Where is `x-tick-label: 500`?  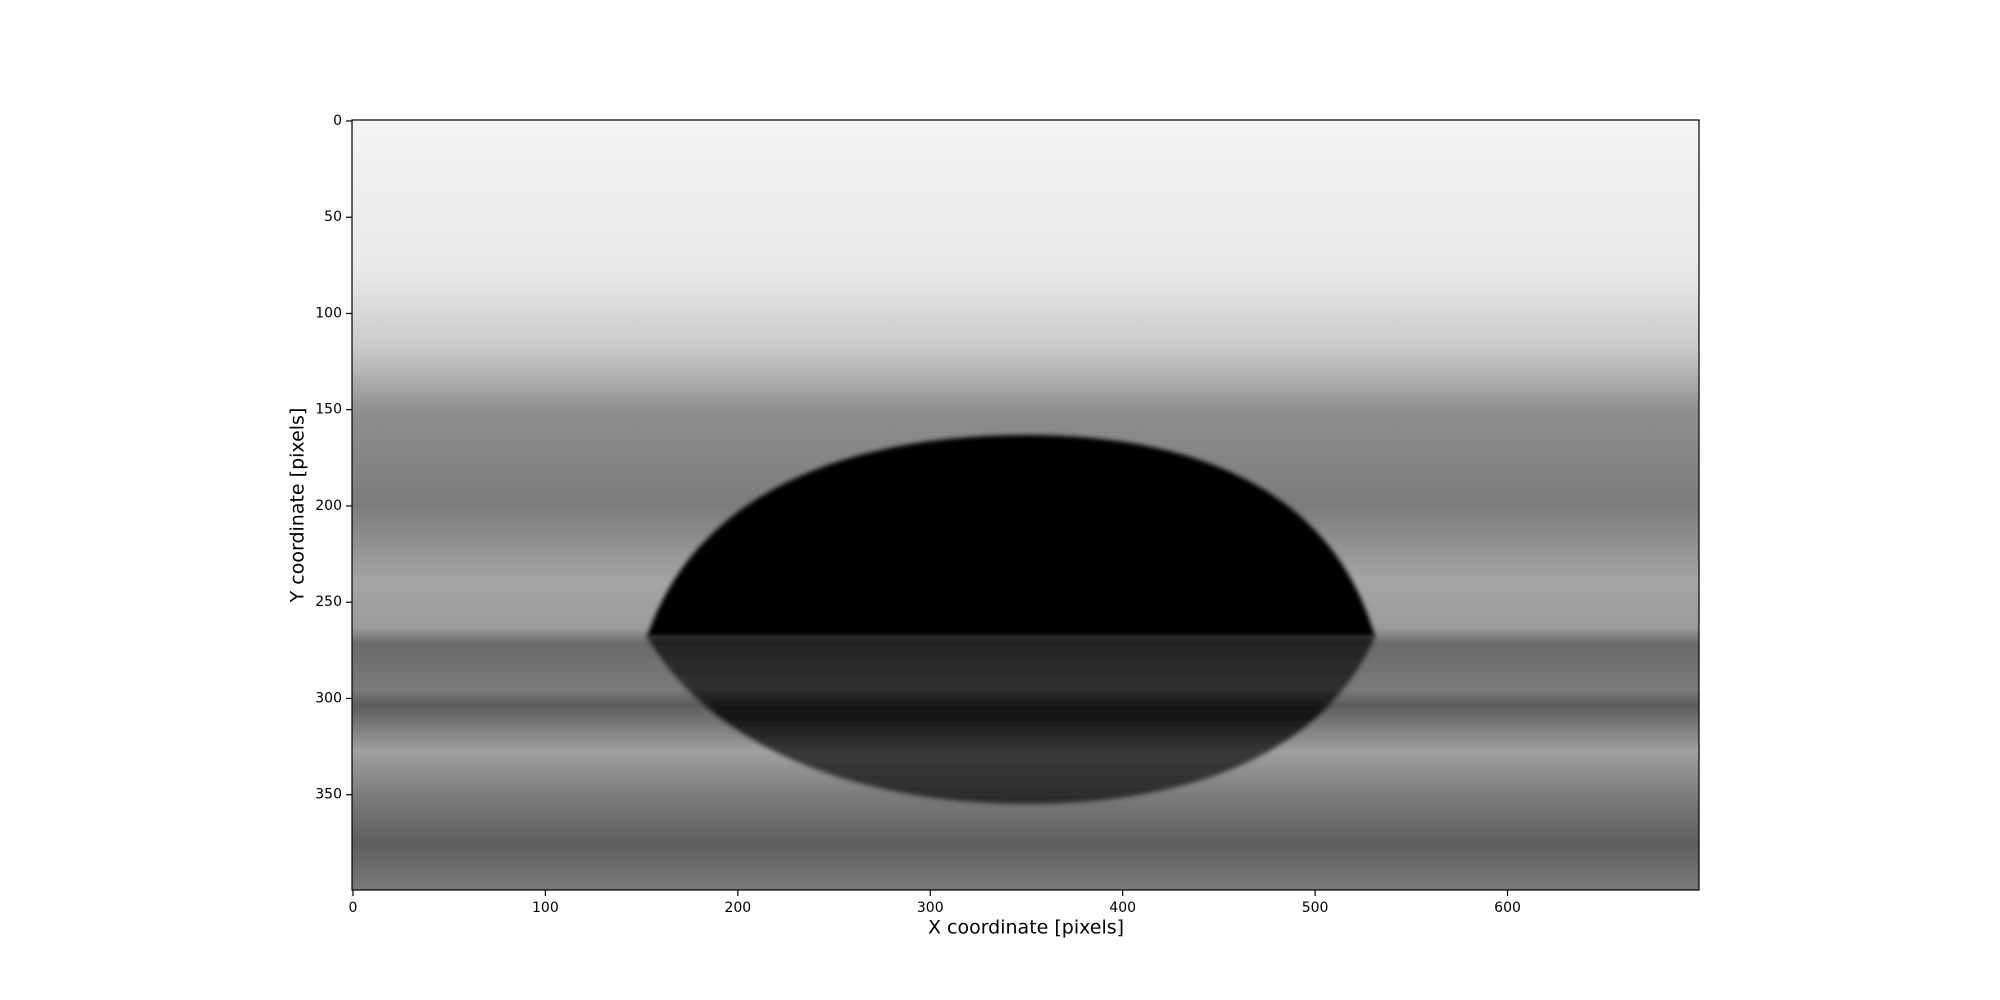 x-tick-label: 500 is located at coordinates (1315, 908).